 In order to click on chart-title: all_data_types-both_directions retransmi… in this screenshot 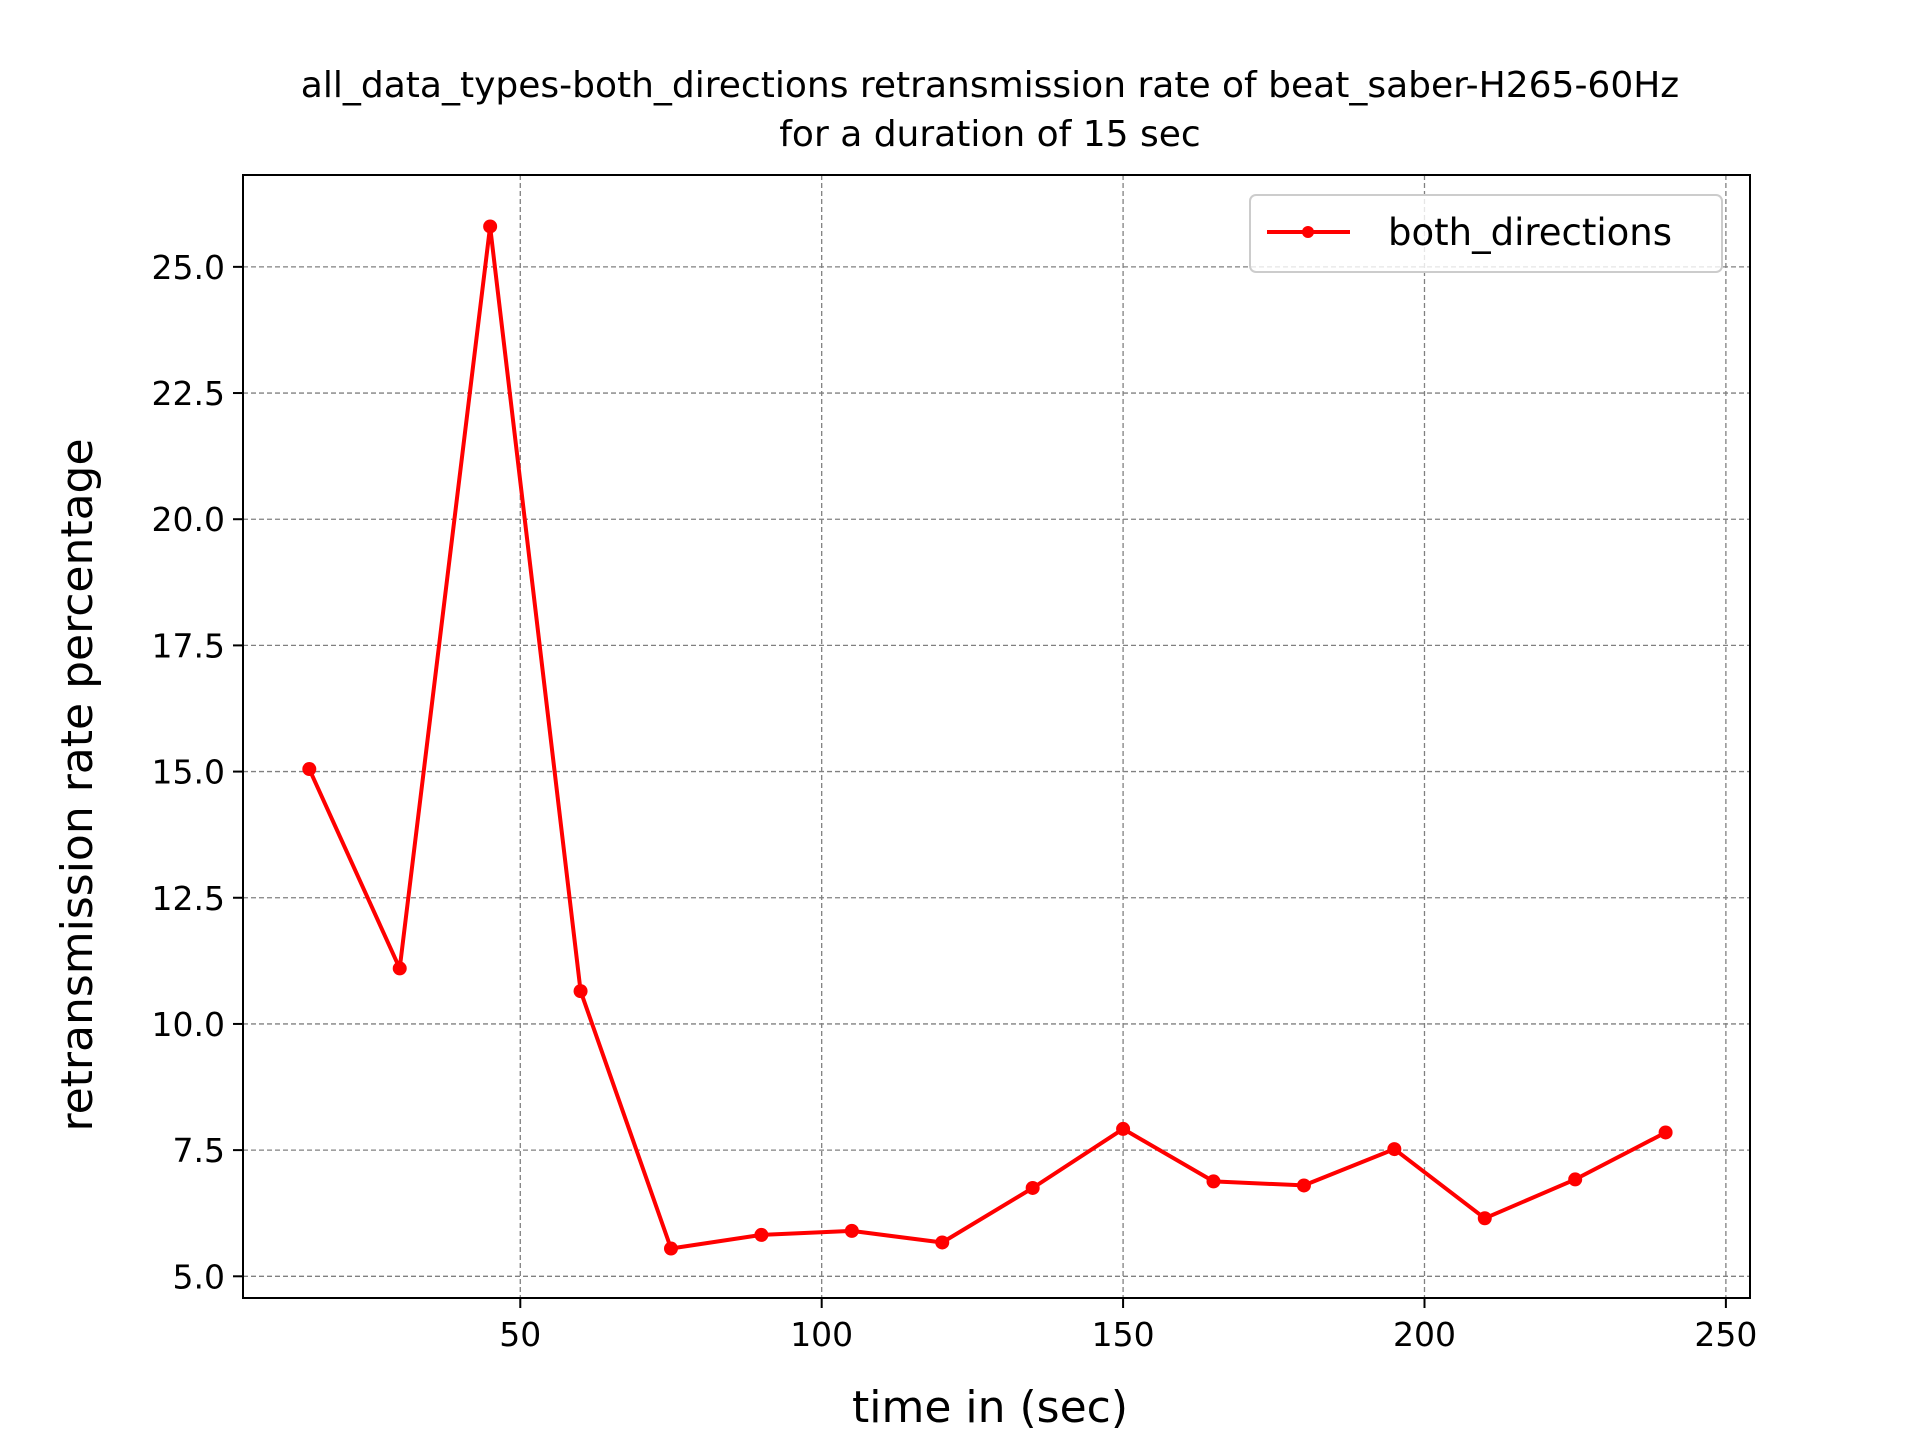, I will do `click(990, 85)`.